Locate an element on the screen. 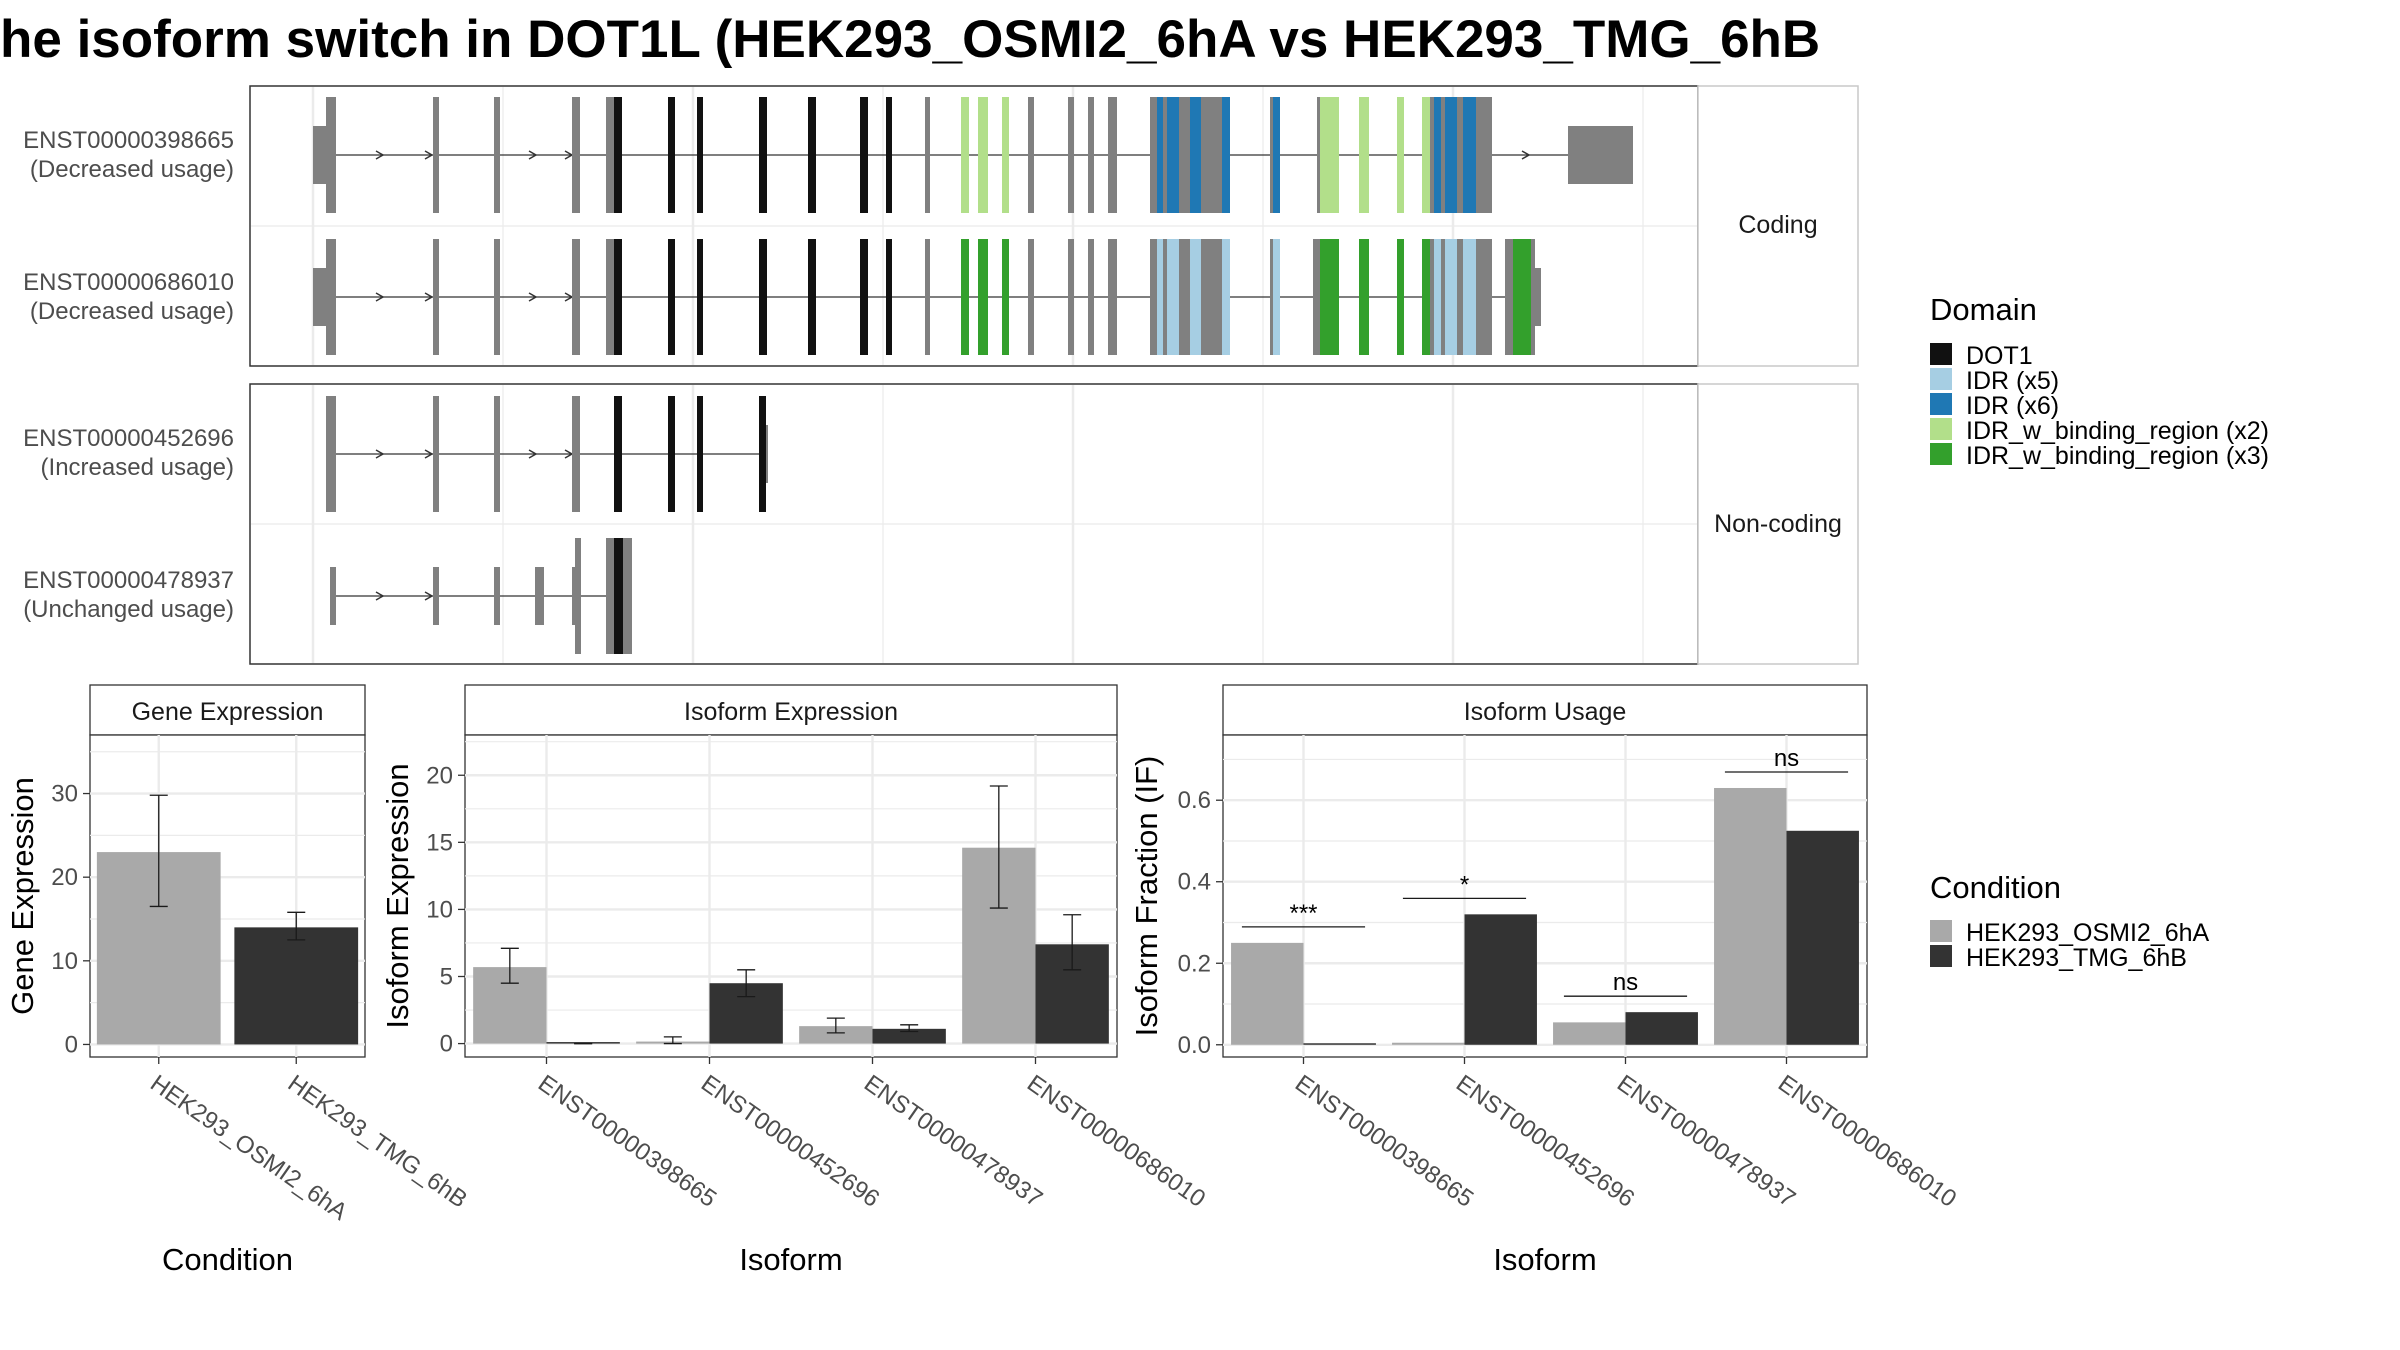 The height and width of the screenshot is (1350, 2400). y-tick-label: 30 is located at coordinates (64, 794).